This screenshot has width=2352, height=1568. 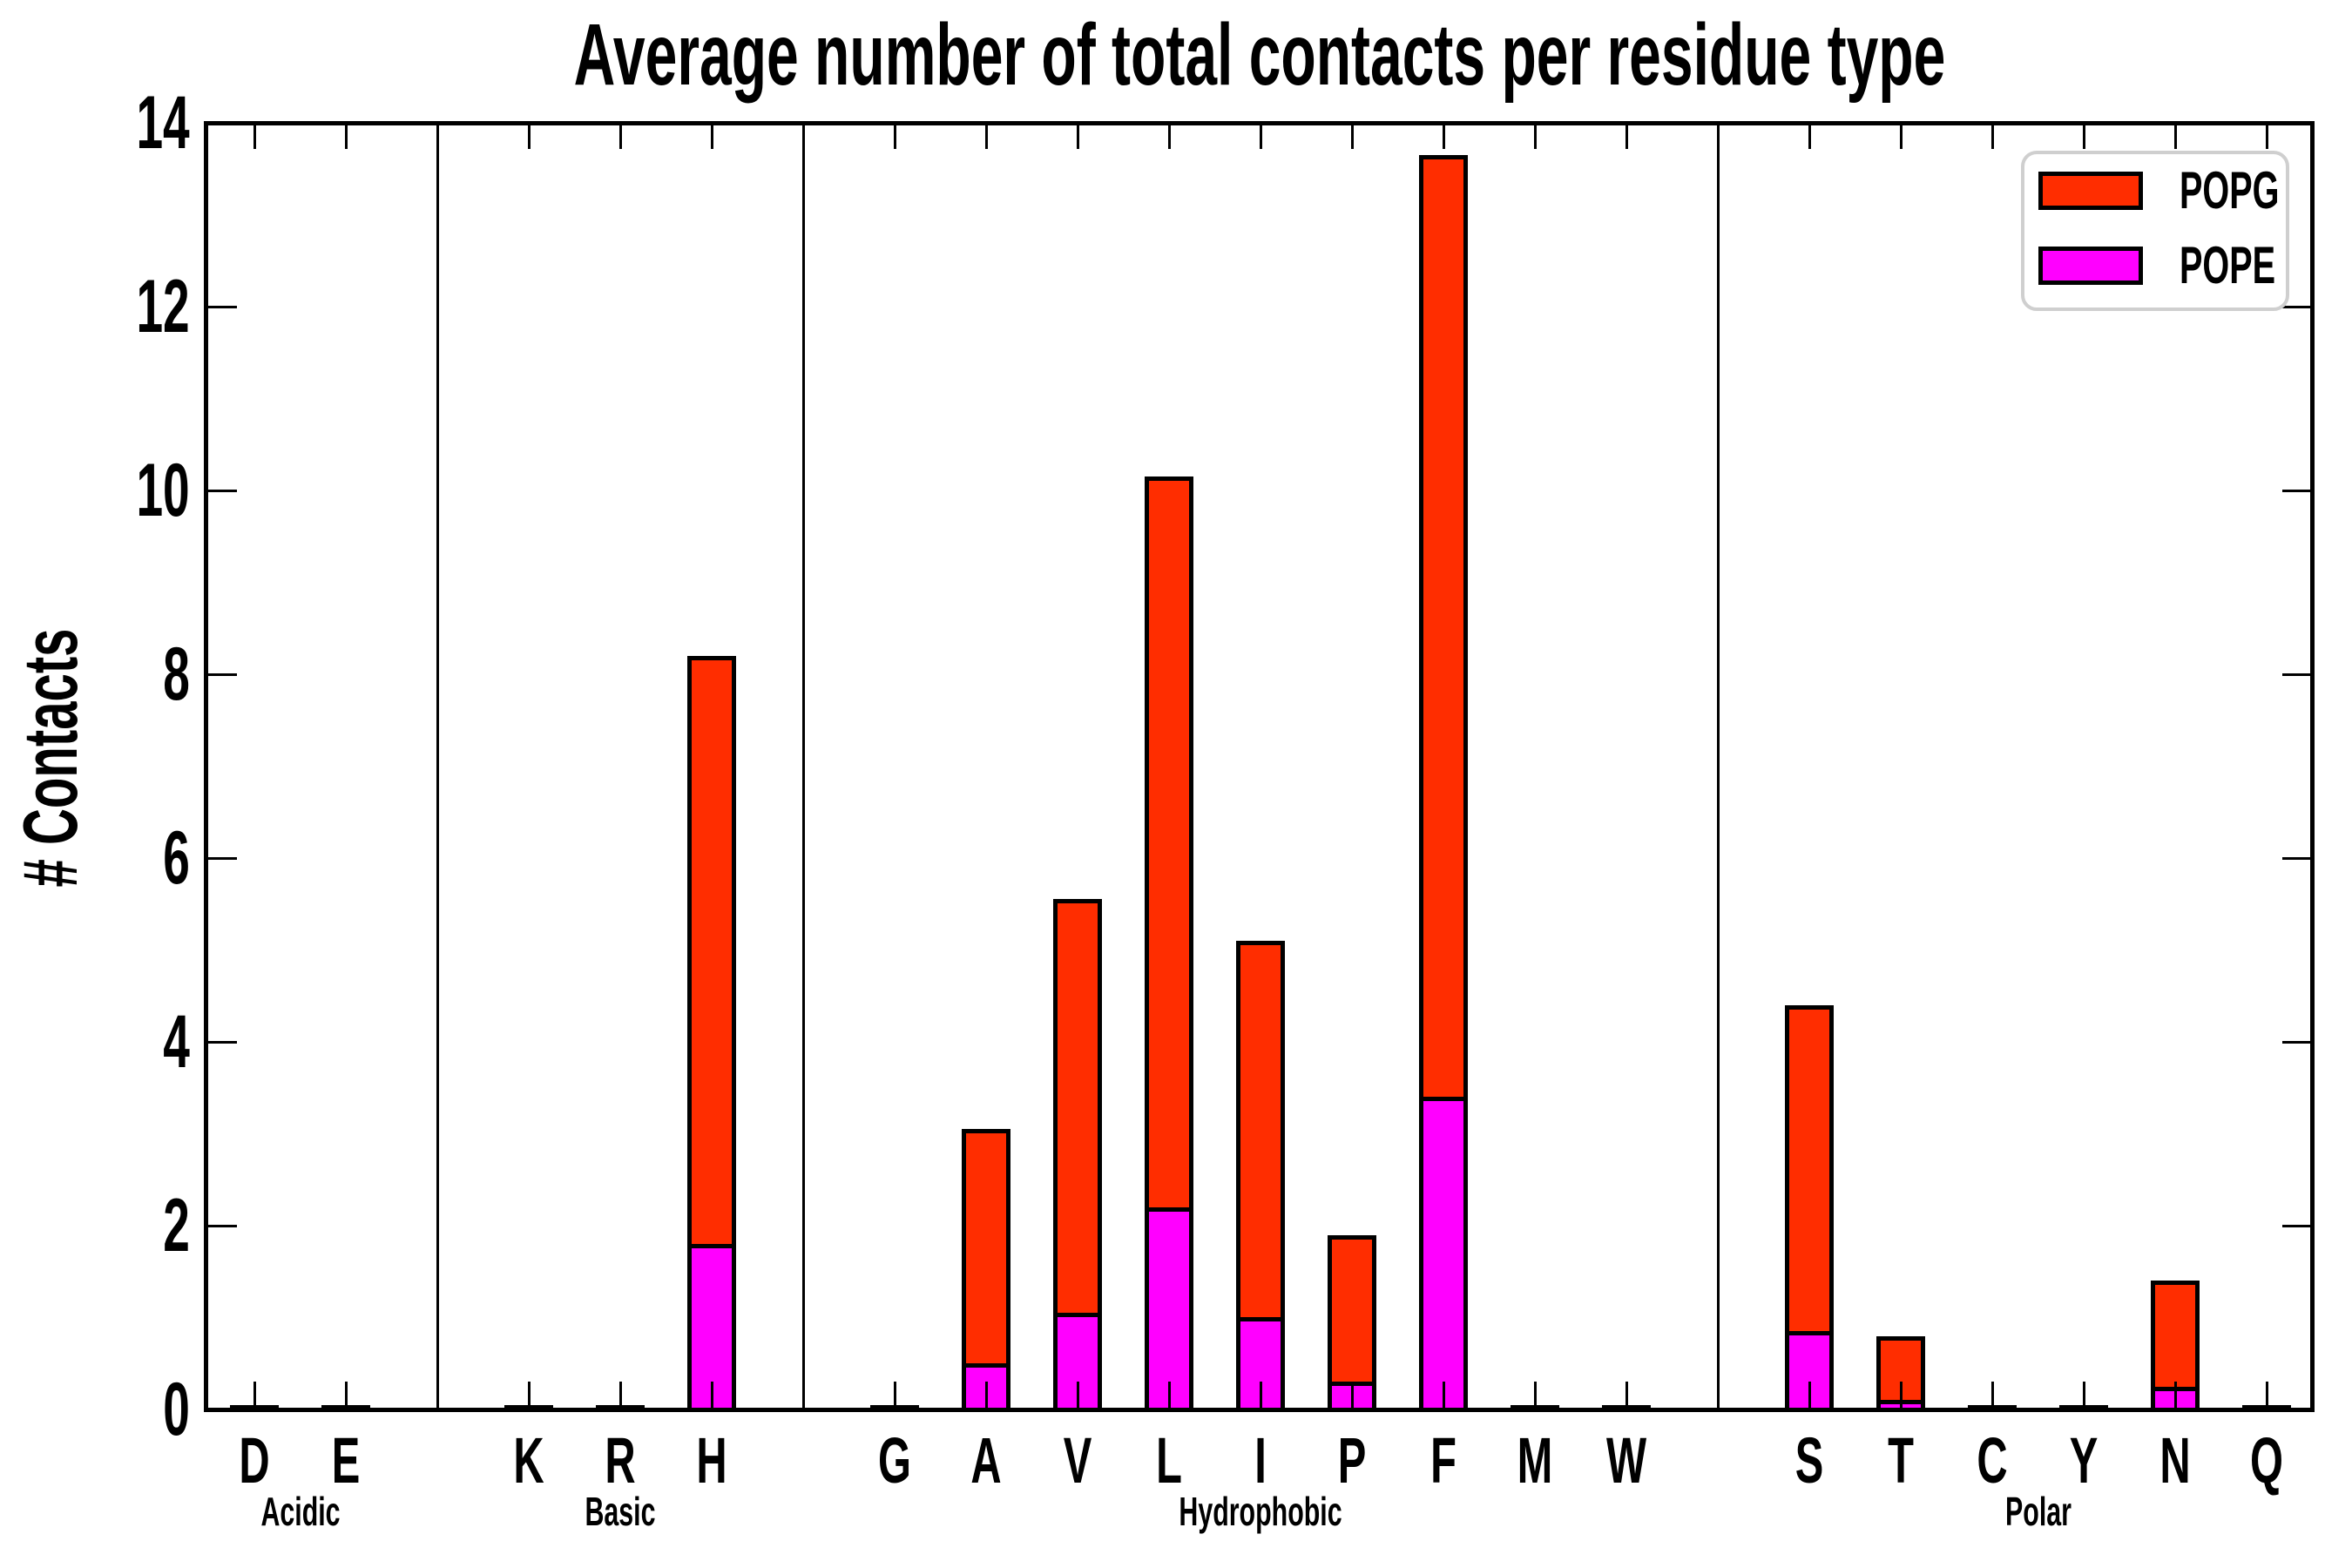 I want to click on x-tick-label-E: E, so click(x=346, y=1461).